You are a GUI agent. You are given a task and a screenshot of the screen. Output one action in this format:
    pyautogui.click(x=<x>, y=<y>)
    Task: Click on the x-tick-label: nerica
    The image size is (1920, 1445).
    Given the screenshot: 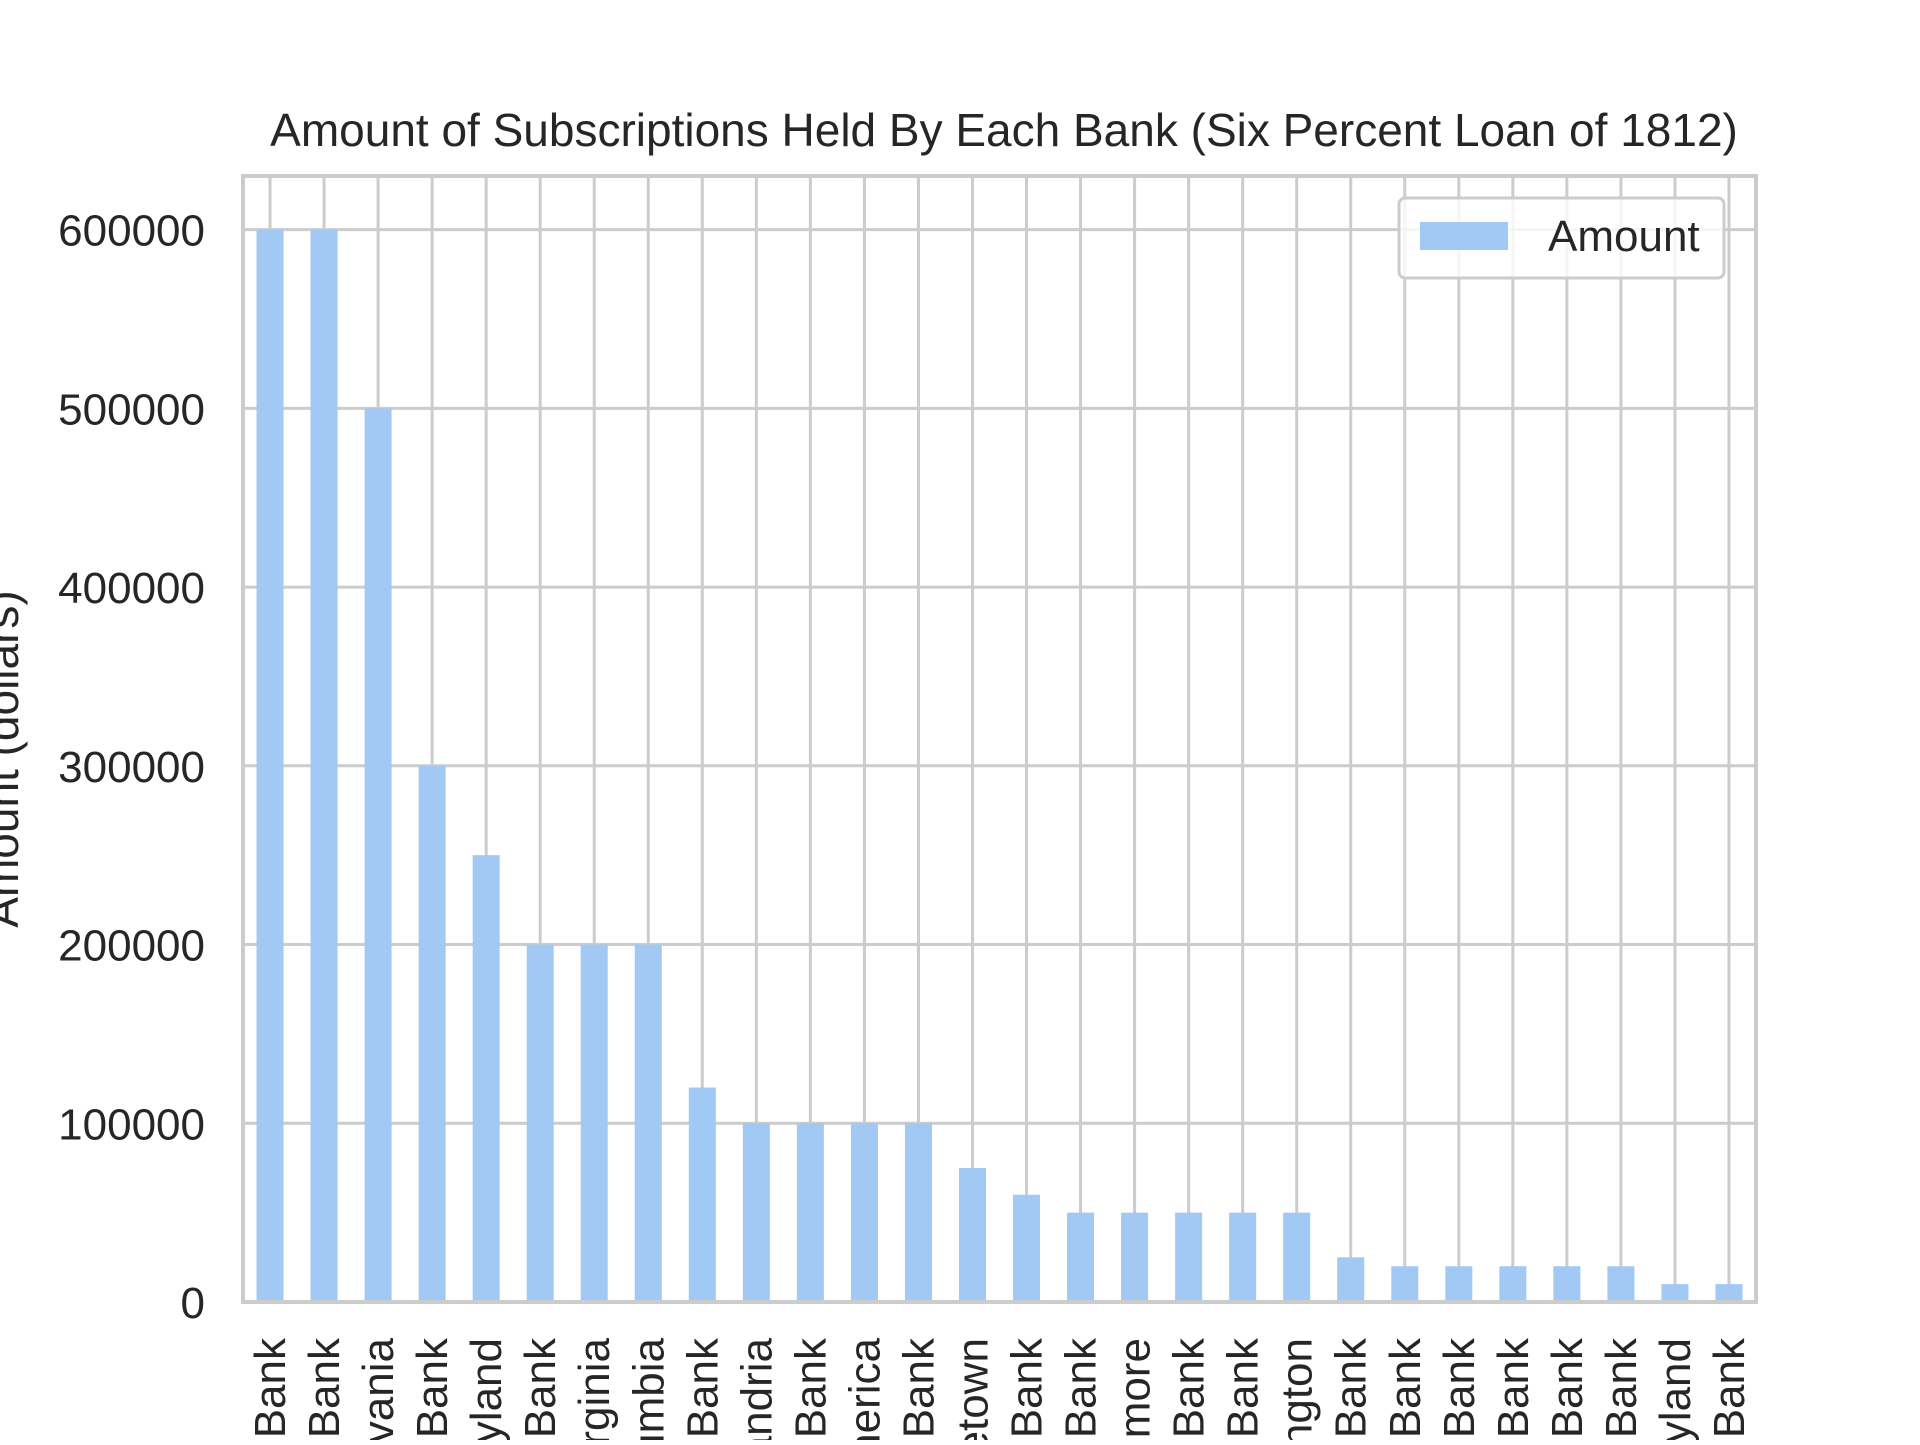 What is the action you would take?
    pyautogui.click(x=864, y=1388)
    